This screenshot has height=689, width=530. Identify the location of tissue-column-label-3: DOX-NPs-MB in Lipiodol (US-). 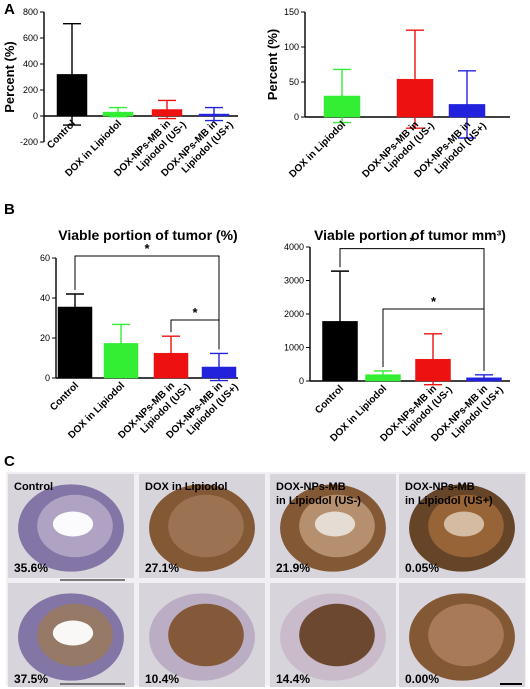
(318, 494).